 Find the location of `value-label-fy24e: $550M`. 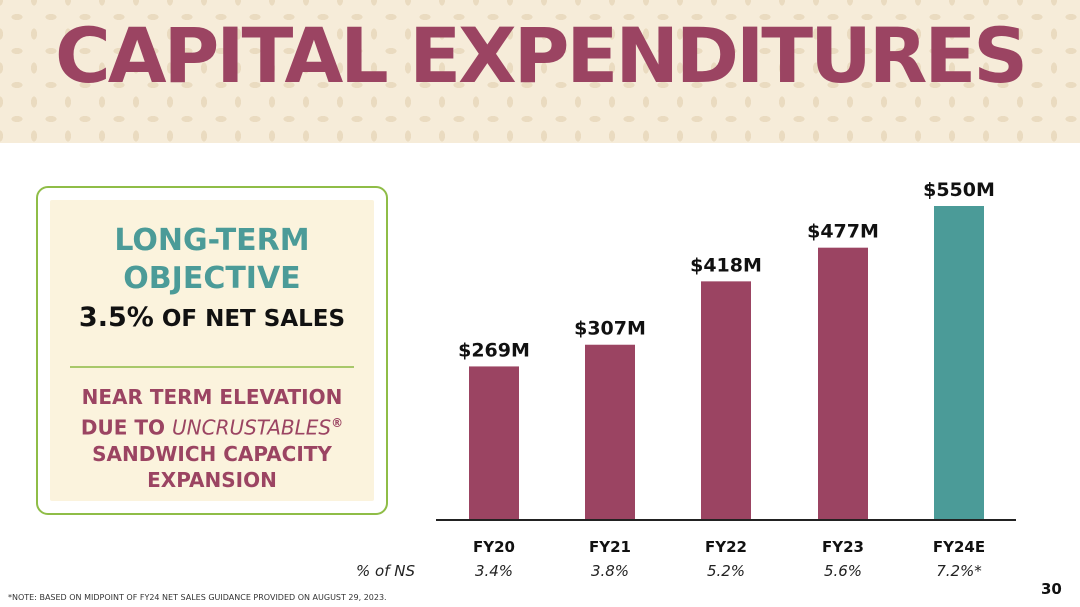

value-label-fy24e: $550M is located at coordinates (959, 190).